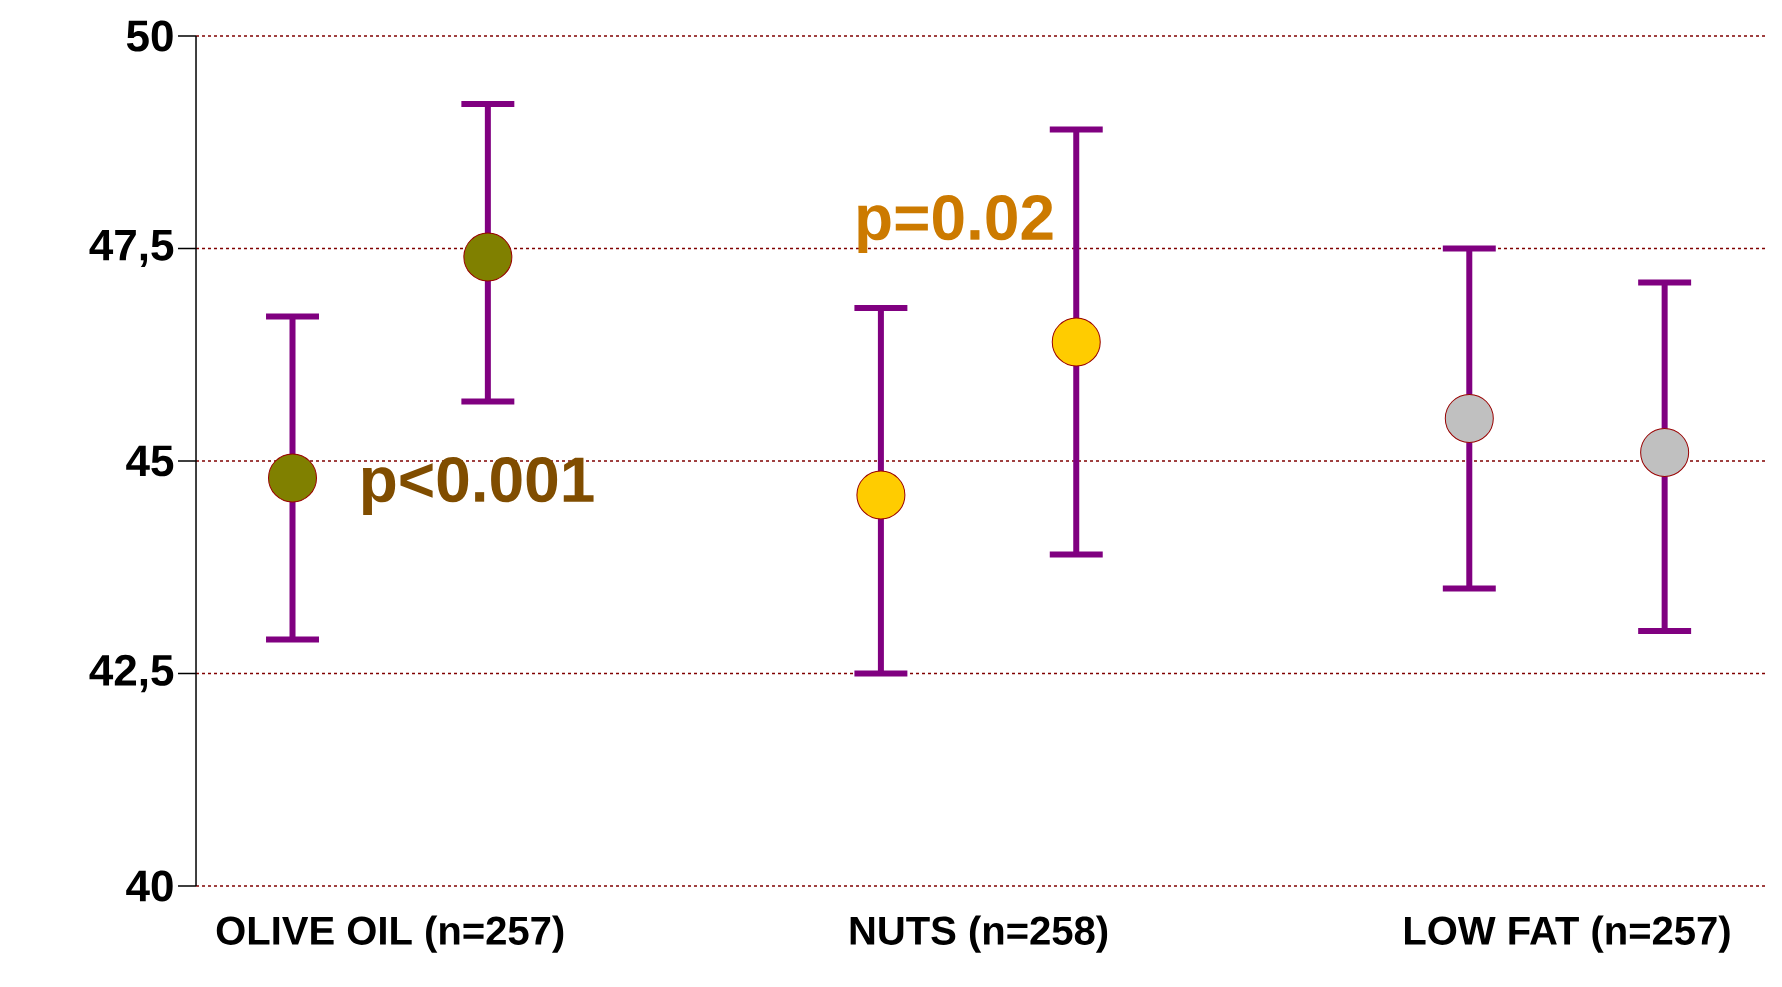 This screenshot has width=1782, height=987. What do you see at coordinates (478, 485) in the screenshot?
I see `annotation: p<0.001` at bounding box center [478, 485].